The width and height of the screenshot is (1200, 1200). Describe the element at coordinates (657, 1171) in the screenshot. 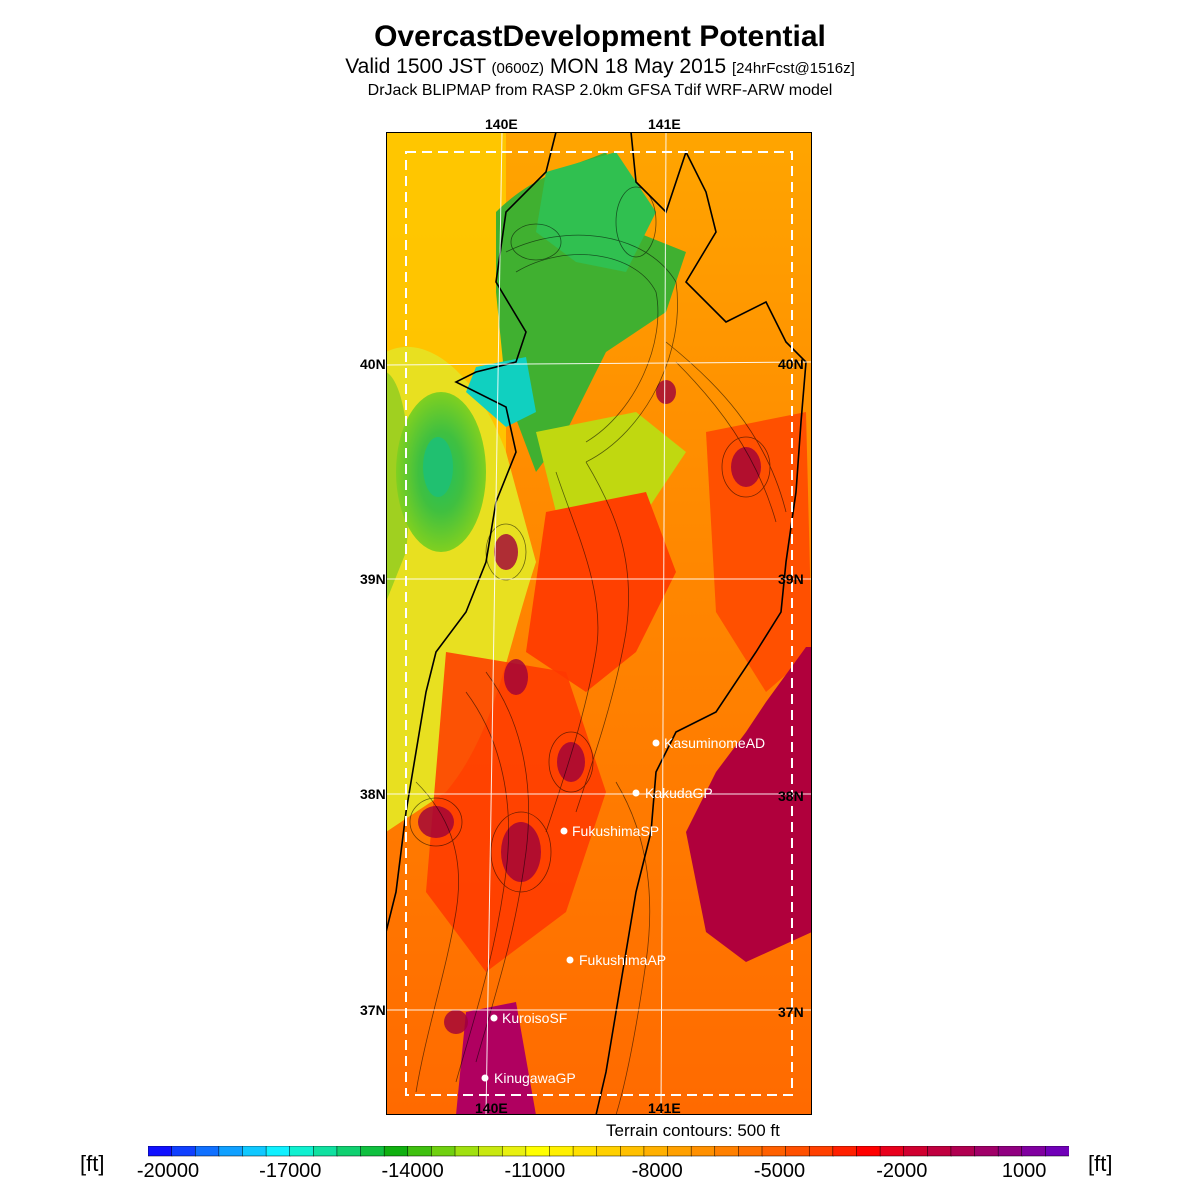

I see `colorbar-tick-label: -8000` at that location.